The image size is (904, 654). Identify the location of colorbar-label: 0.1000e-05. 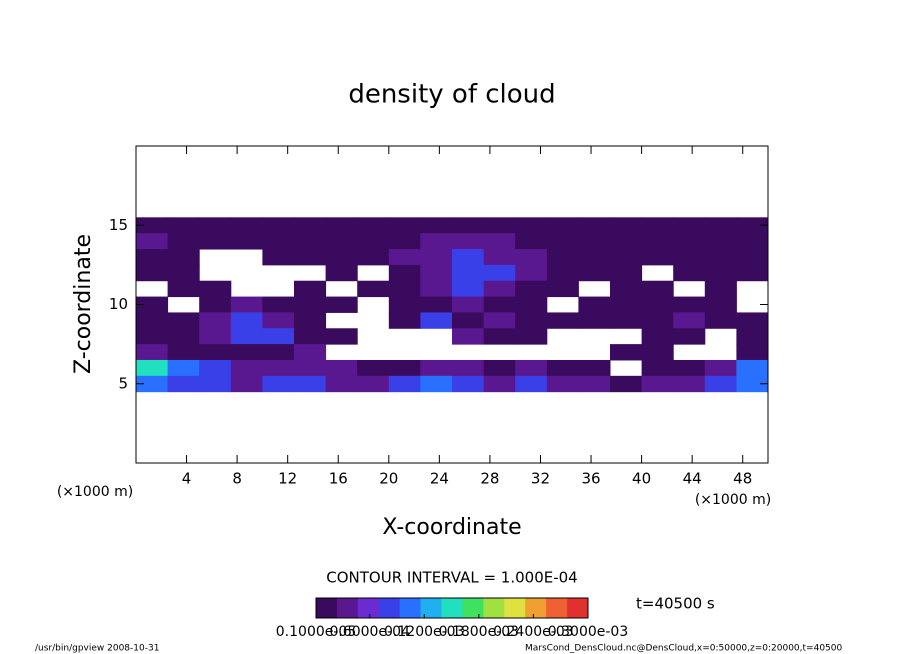
(316, 632).